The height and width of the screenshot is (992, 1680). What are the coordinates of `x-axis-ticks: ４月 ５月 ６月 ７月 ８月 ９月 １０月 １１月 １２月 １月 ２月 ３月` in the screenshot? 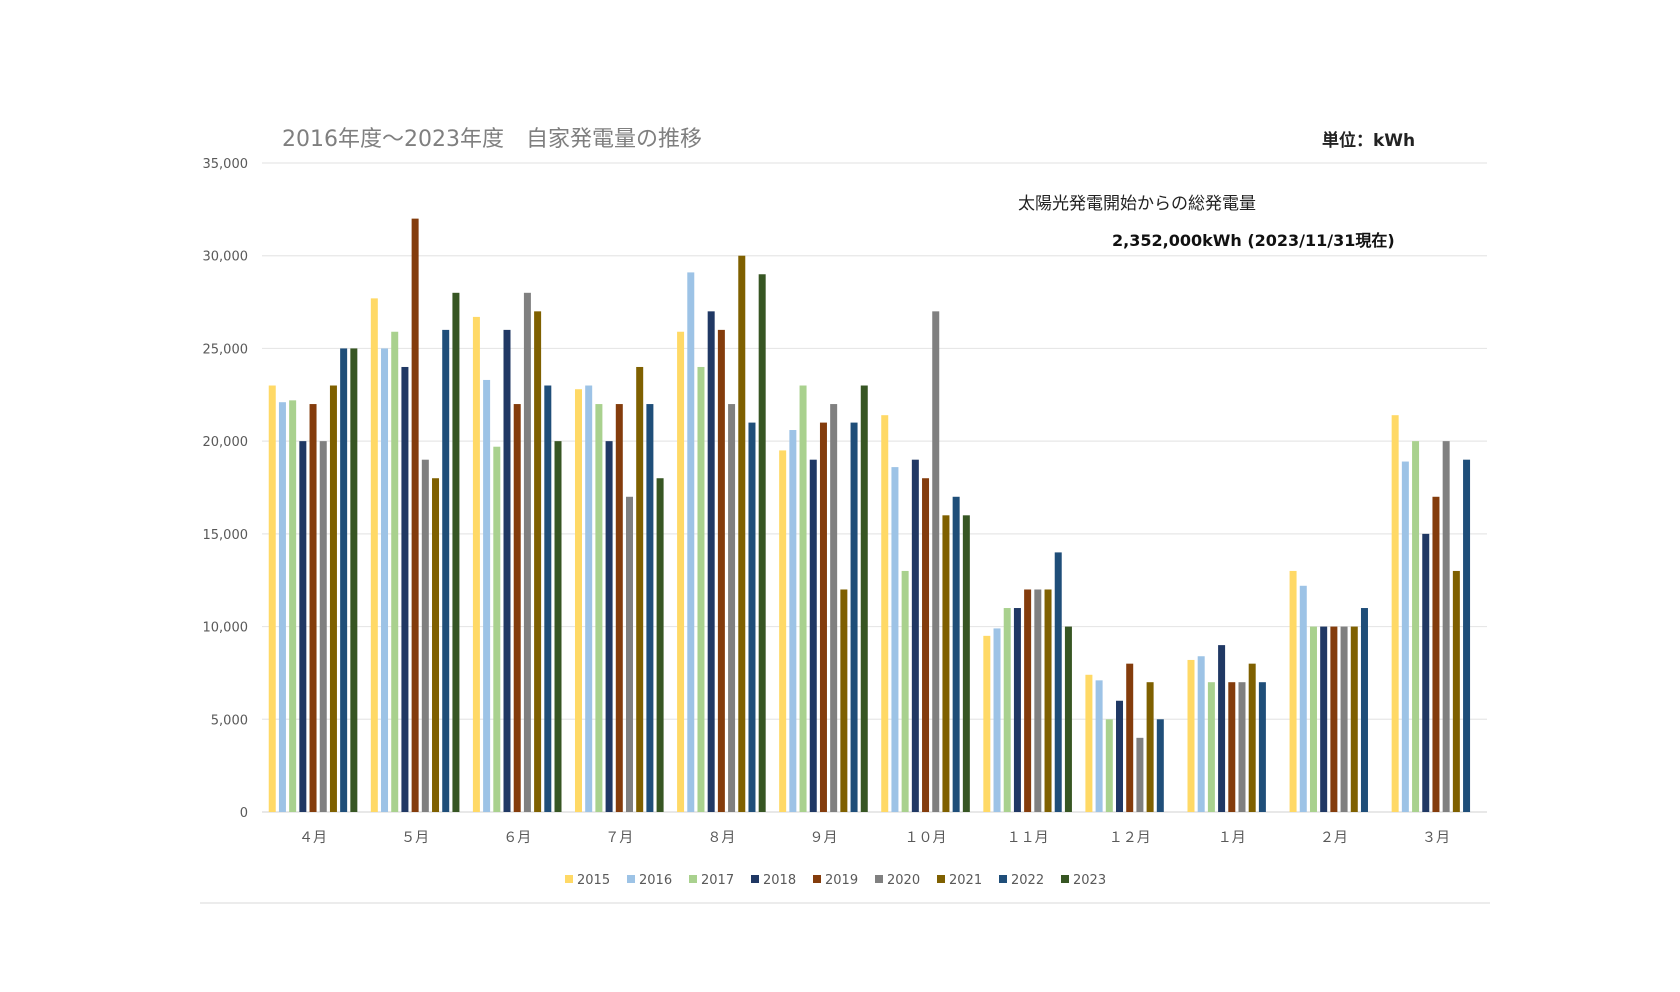 It's located at (874, 838).